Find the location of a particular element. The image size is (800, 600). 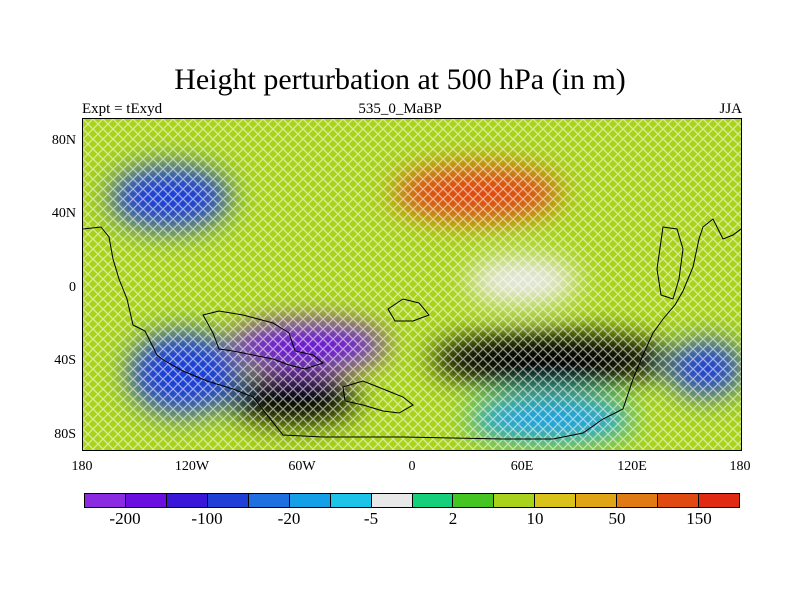

y-tick-label: 80S is located at coordinates (65, 434).